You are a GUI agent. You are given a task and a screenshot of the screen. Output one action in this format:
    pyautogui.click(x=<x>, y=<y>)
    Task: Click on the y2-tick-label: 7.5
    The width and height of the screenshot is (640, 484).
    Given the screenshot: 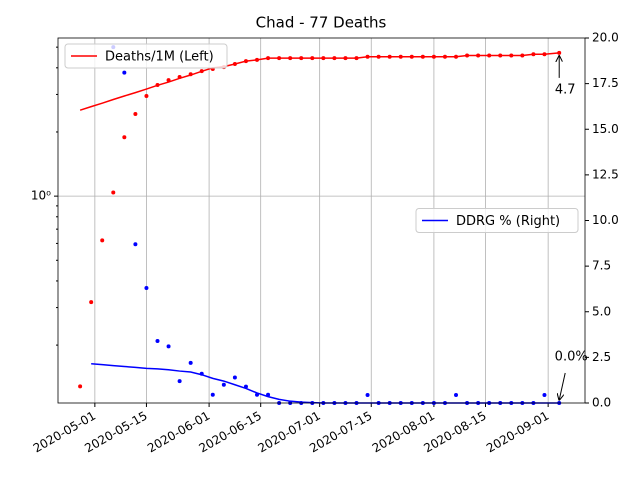 What is the action you would take?
    pyautogui.click(x=601, y=266)
    